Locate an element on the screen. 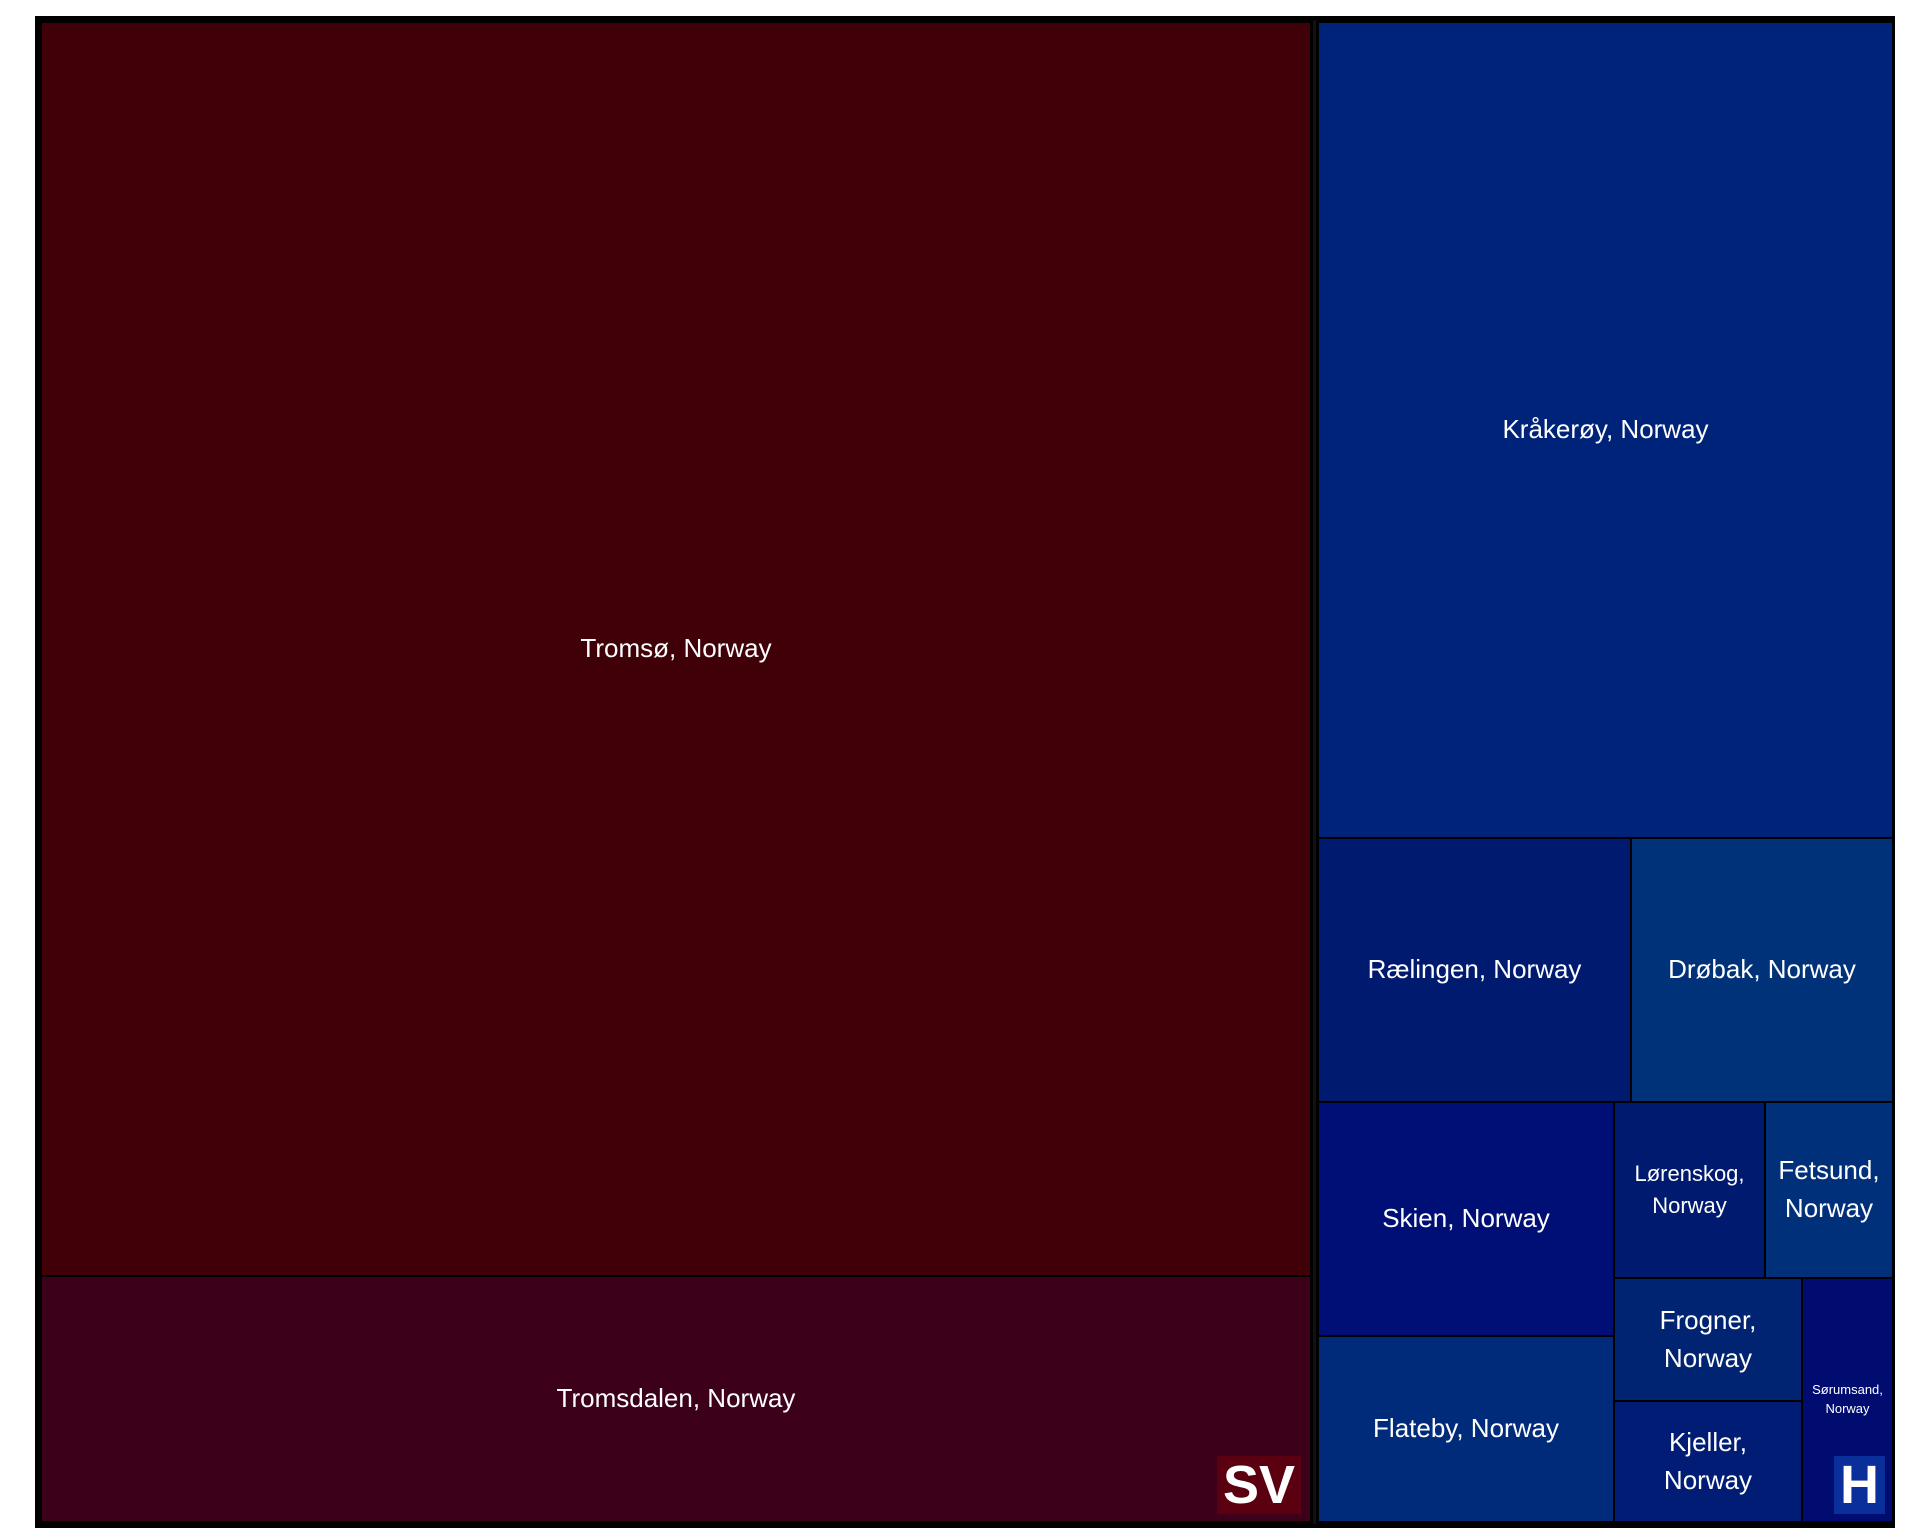 Image resolution: width=1920 pixels, height=1536 pixels. treemap-tile: Tromsdalen, Norway is located at coordinates (676, 1399).